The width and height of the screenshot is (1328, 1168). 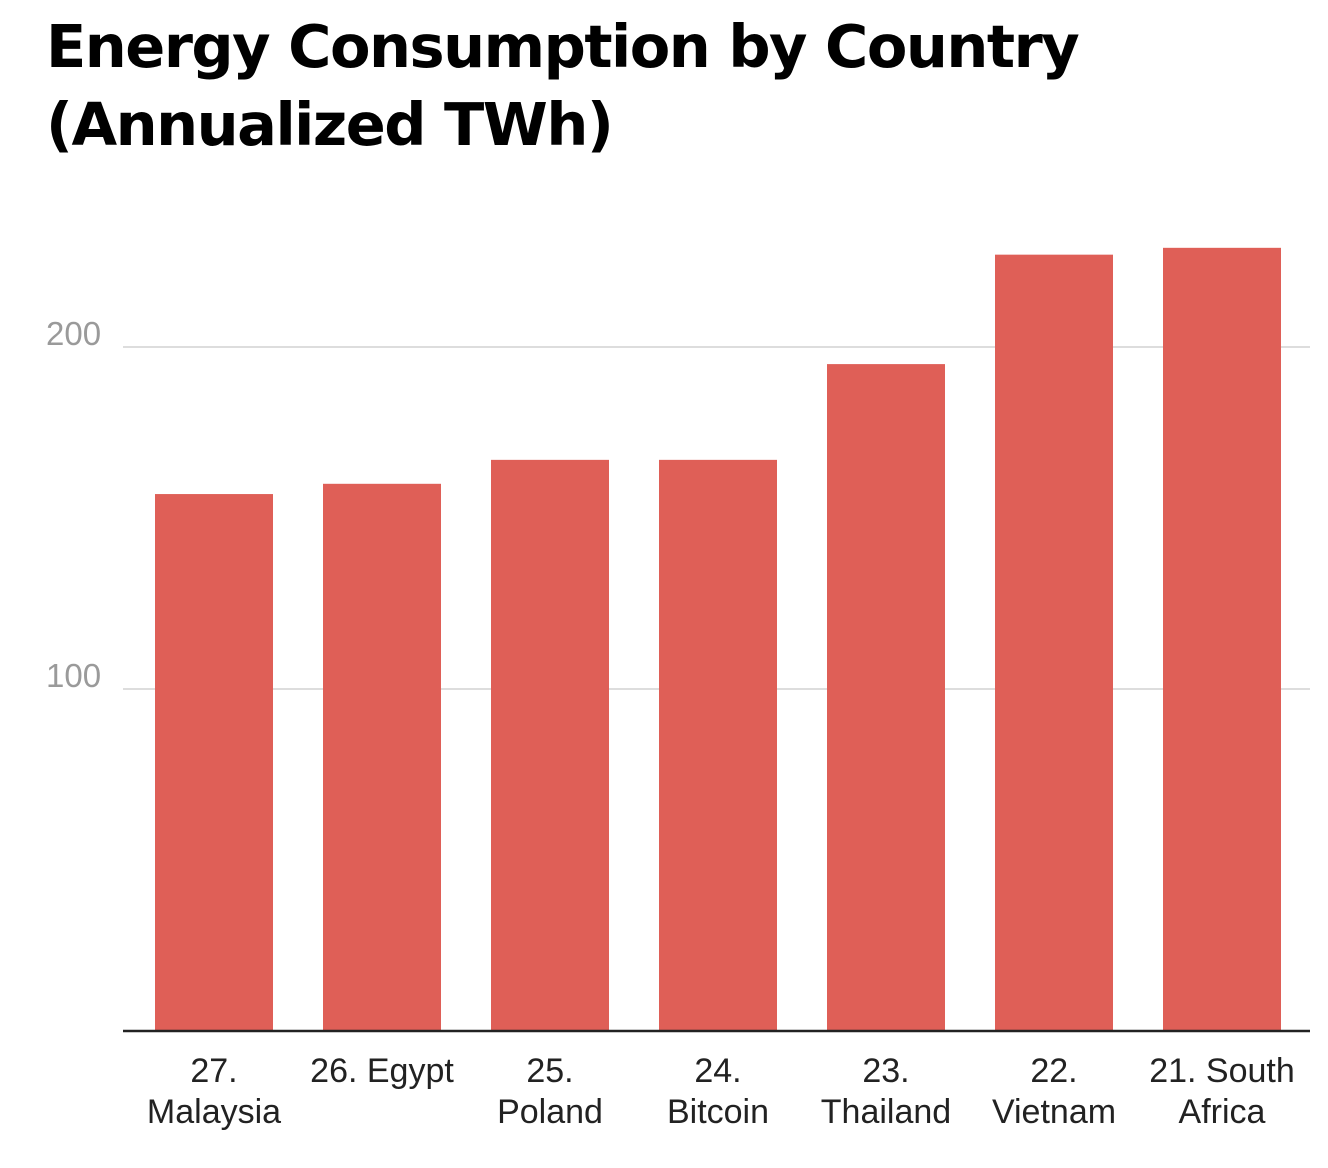 What do you see at coordinates (1222, 1091) in the screenshot?
I see `category-label: 21. South Africa` at bounding box center [1222, 1091].